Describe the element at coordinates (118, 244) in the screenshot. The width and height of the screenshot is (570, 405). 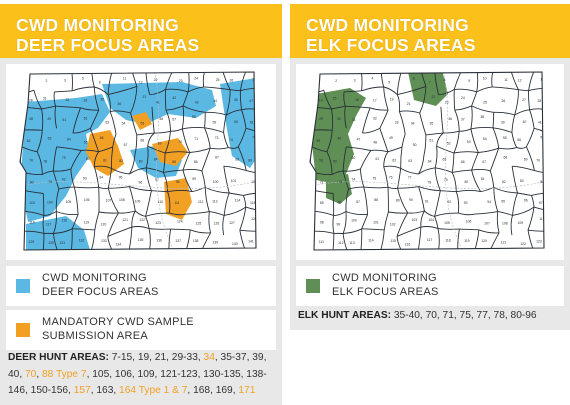
I see `hunt-unit-label: 134` at that location.